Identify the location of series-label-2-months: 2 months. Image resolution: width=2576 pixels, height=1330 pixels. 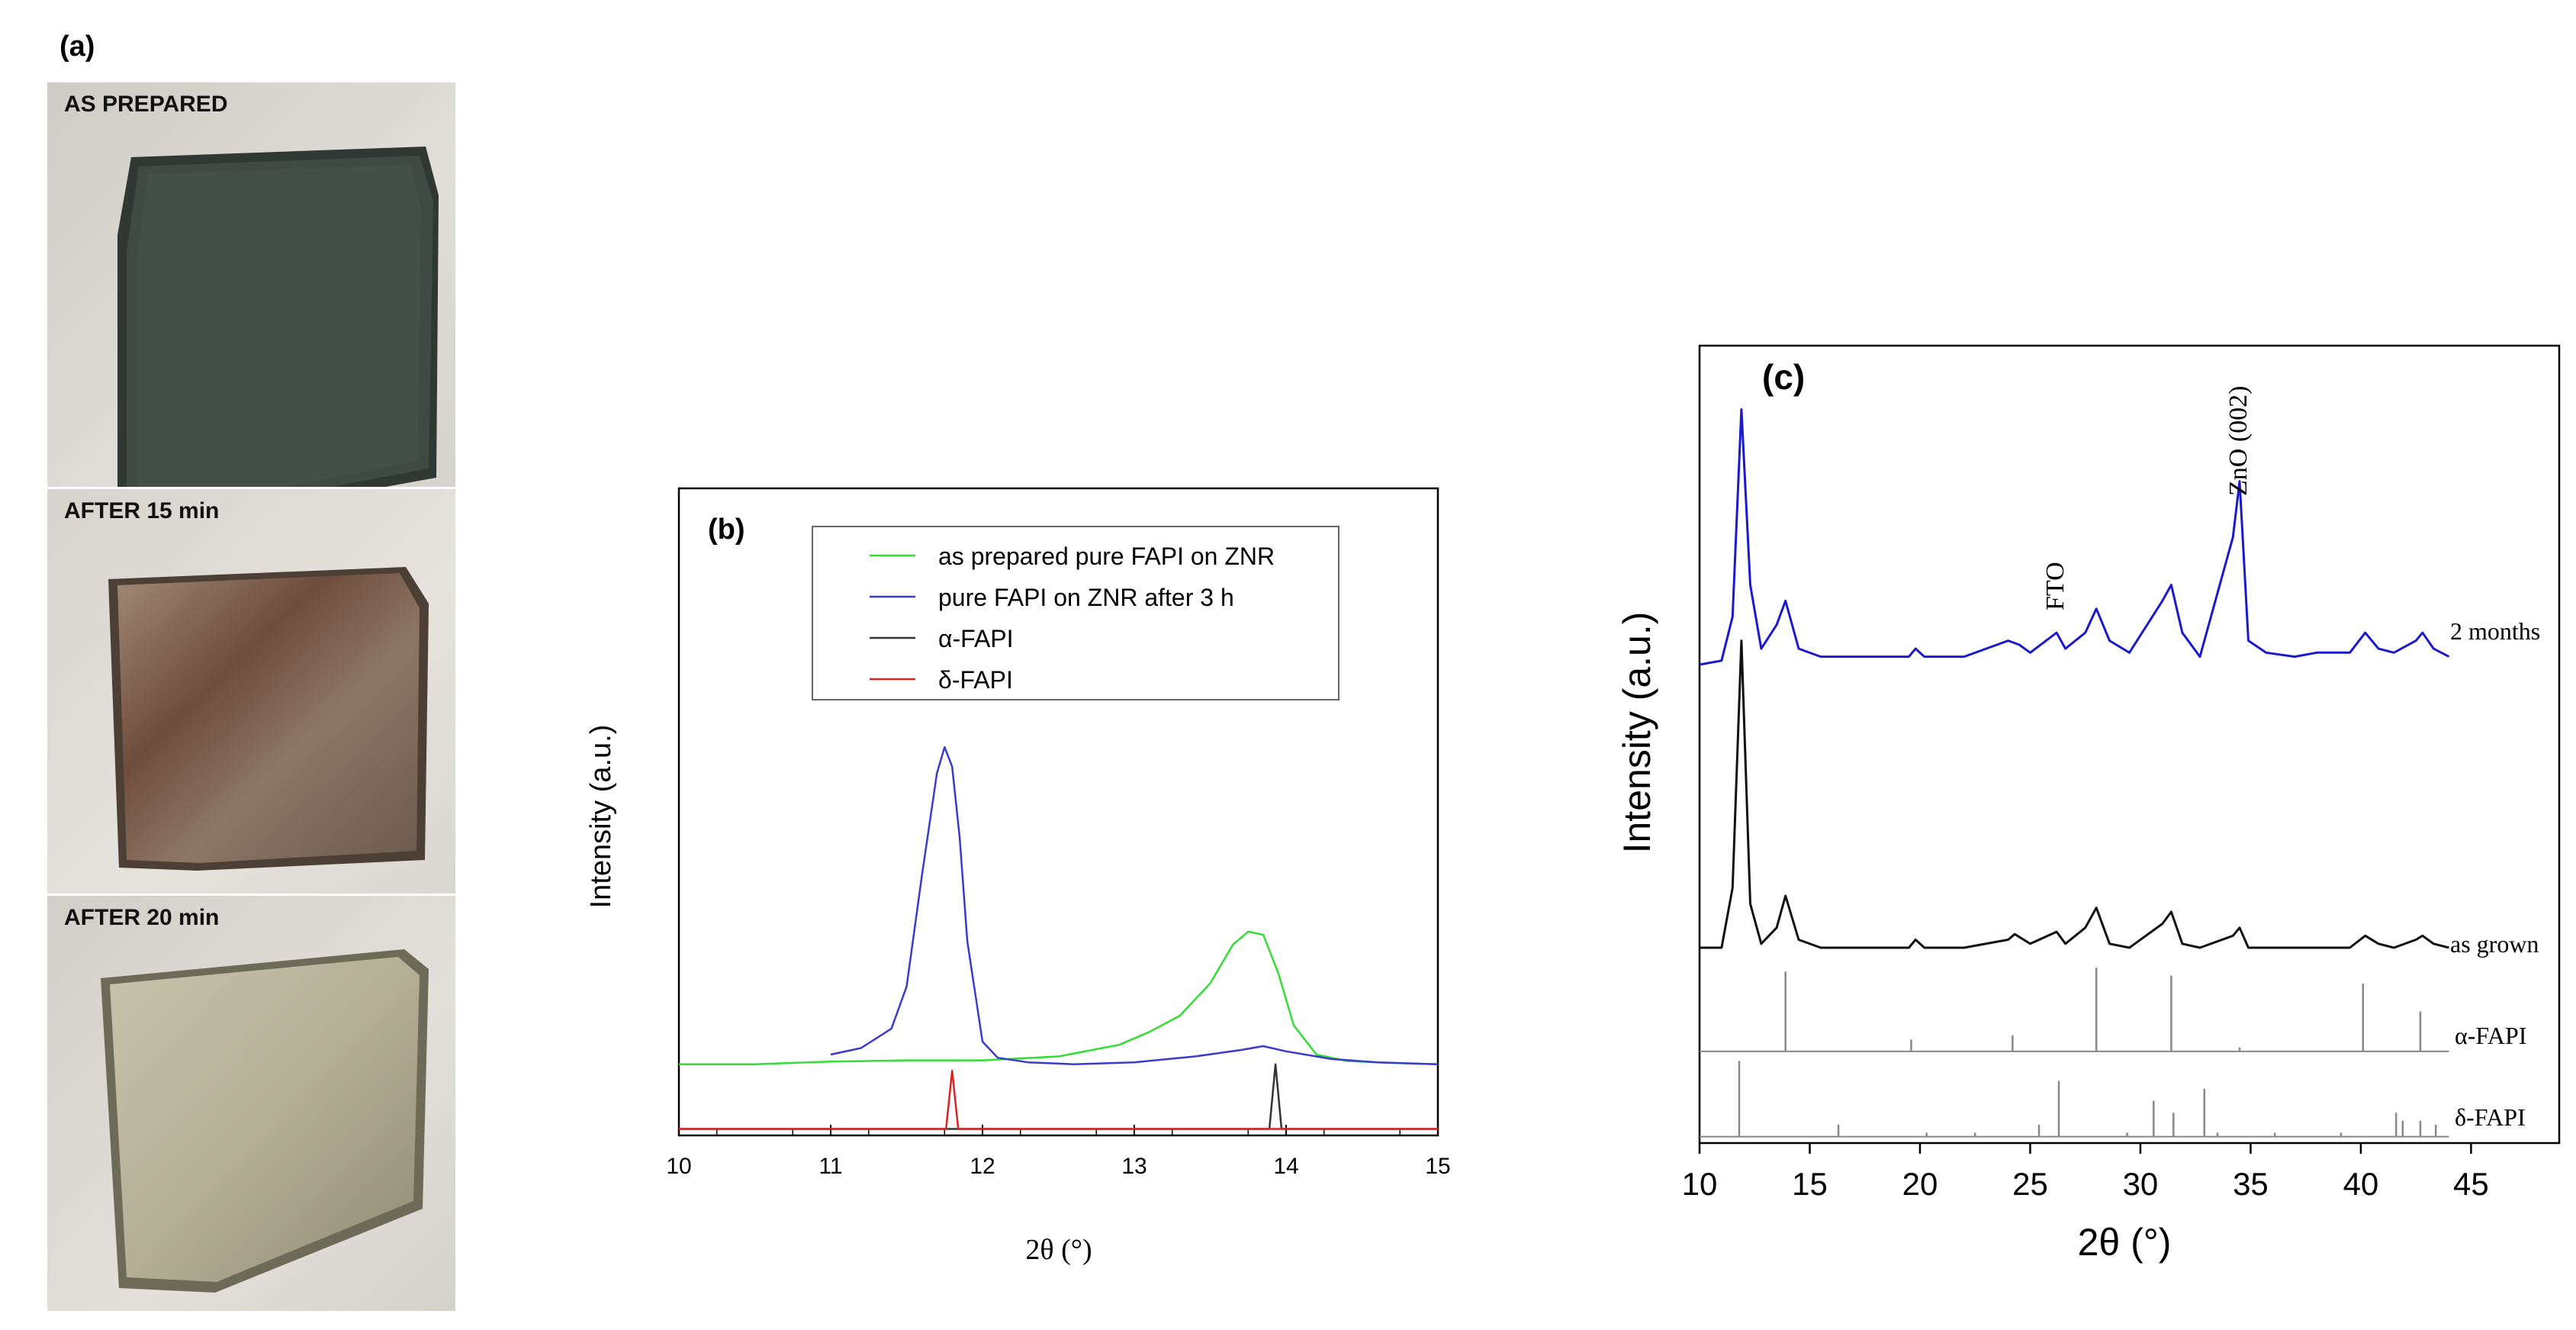
(2495, 631).